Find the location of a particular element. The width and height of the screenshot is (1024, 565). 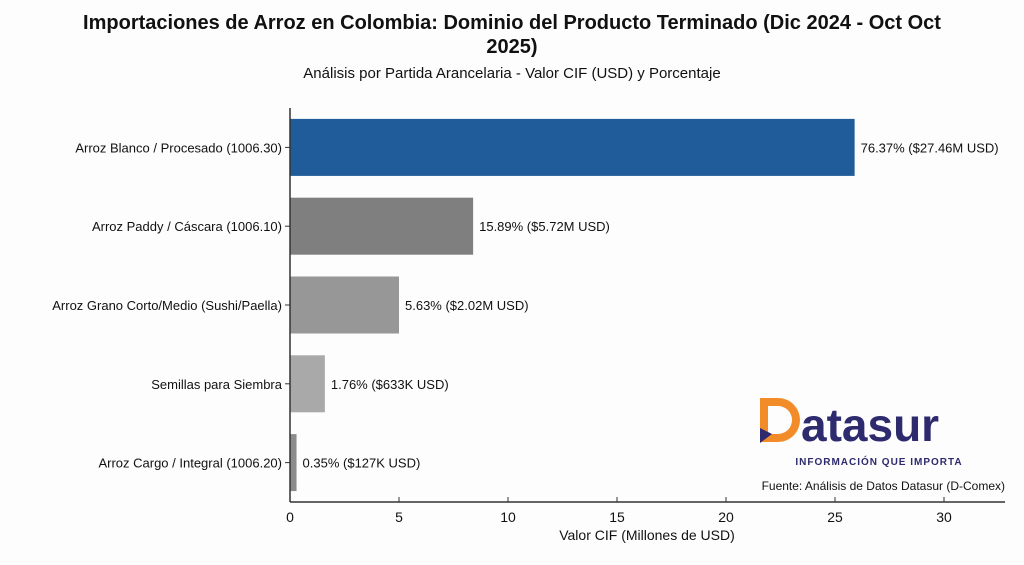

x-tick-label: 25 is located at coordinates (835, 517).